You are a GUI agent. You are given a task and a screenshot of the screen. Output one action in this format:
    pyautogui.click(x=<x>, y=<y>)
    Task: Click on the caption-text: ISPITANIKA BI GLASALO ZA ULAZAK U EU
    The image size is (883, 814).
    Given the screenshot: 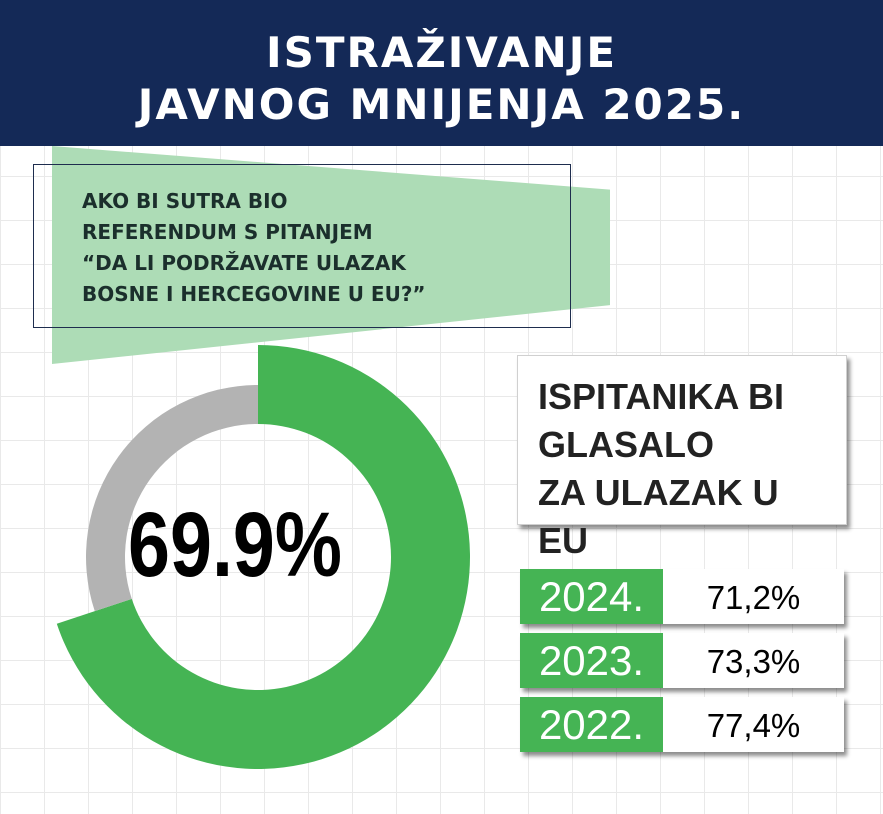 What is the action you would take?
    pyautogui.click(x=661, y=468)
    